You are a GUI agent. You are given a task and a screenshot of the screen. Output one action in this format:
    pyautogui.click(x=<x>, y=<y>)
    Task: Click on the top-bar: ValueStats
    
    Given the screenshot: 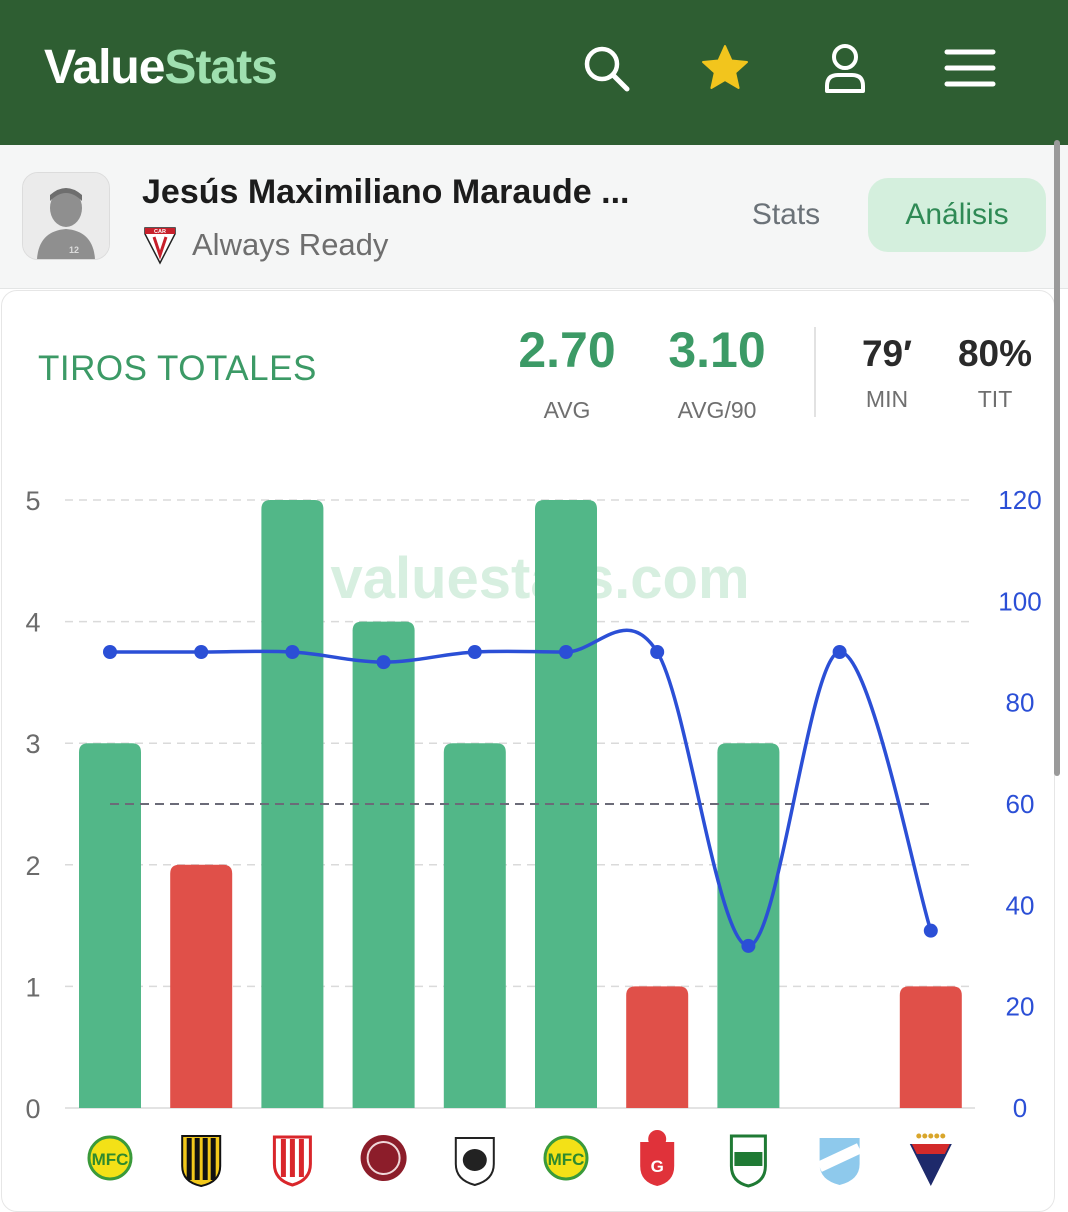 What is the action you would take?
    pyautogui.click(x=534, y=72)
    